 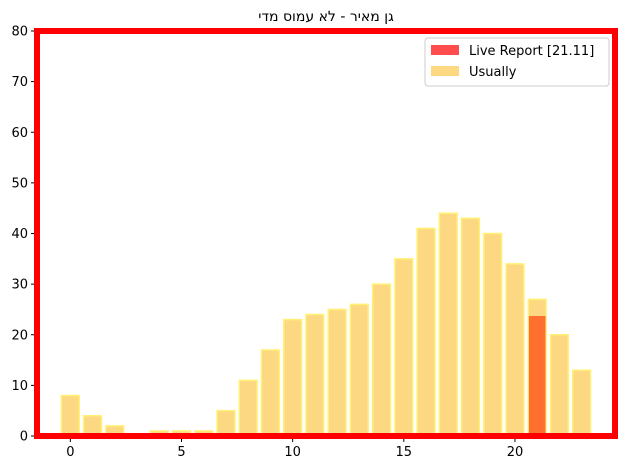 I want to click on y-tick-label: 50, so click(x=19, y=183).